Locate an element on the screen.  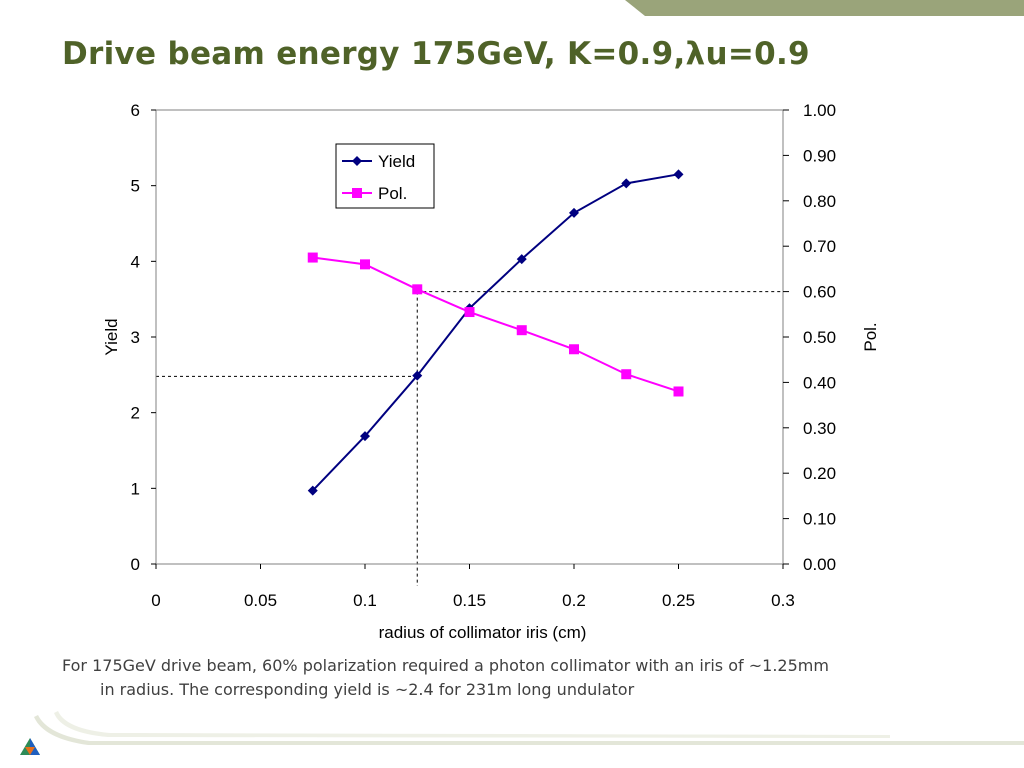
y2-tick-label: 0.30 is located at coordinates (819, 428).